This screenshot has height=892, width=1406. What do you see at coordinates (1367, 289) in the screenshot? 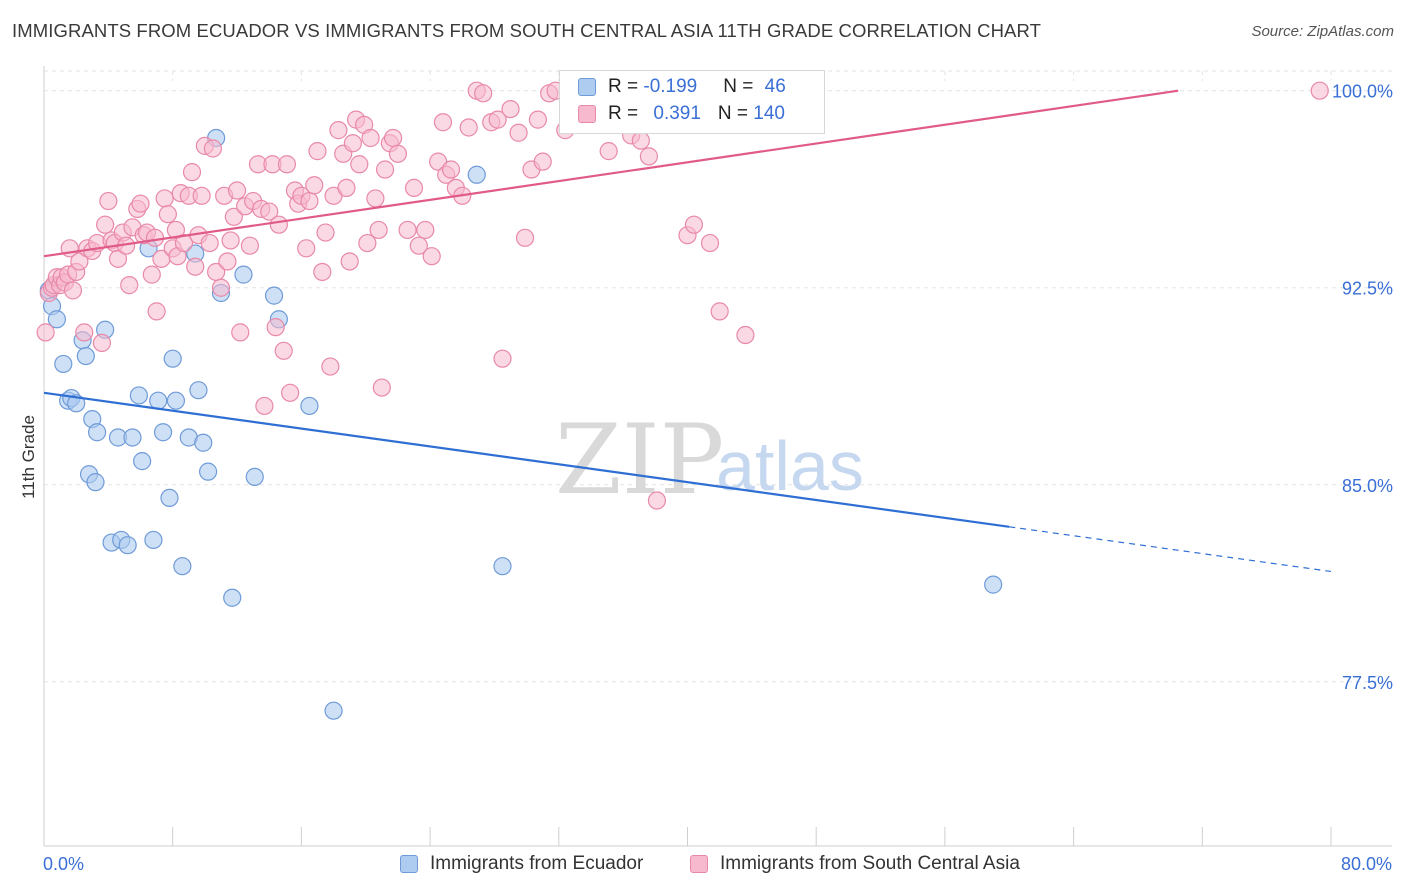
I see `y-tick-label: 92.5%` at bounding box center [1367, 289].